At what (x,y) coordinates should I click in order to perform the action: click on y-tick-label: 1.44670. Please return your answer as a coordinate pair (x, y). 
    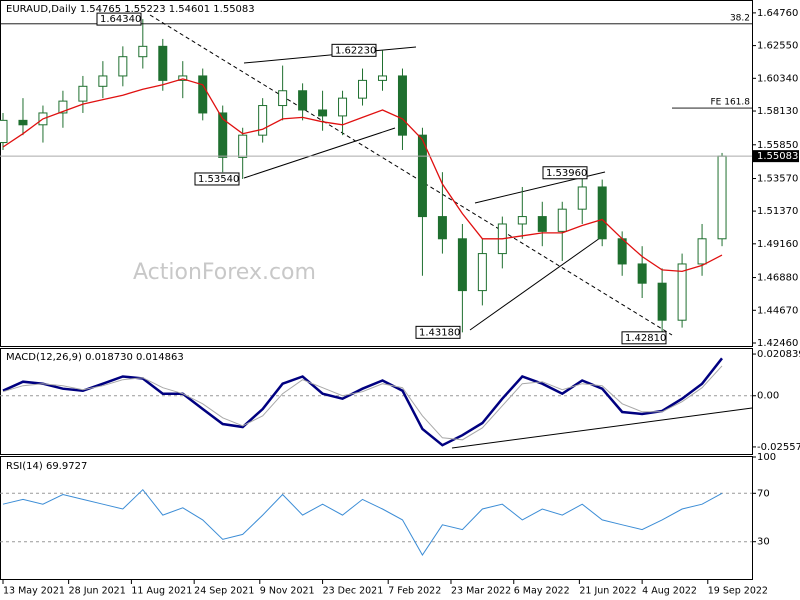
    Looking at the image, I should click on (777, 310).